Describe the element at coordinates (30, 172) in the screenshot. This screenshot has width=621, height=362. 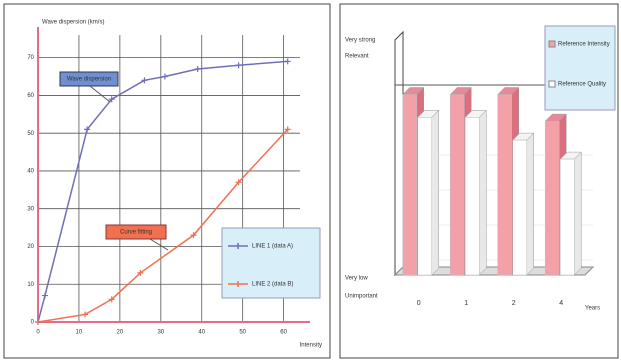
I see `y-tick-label: 40` at that location.